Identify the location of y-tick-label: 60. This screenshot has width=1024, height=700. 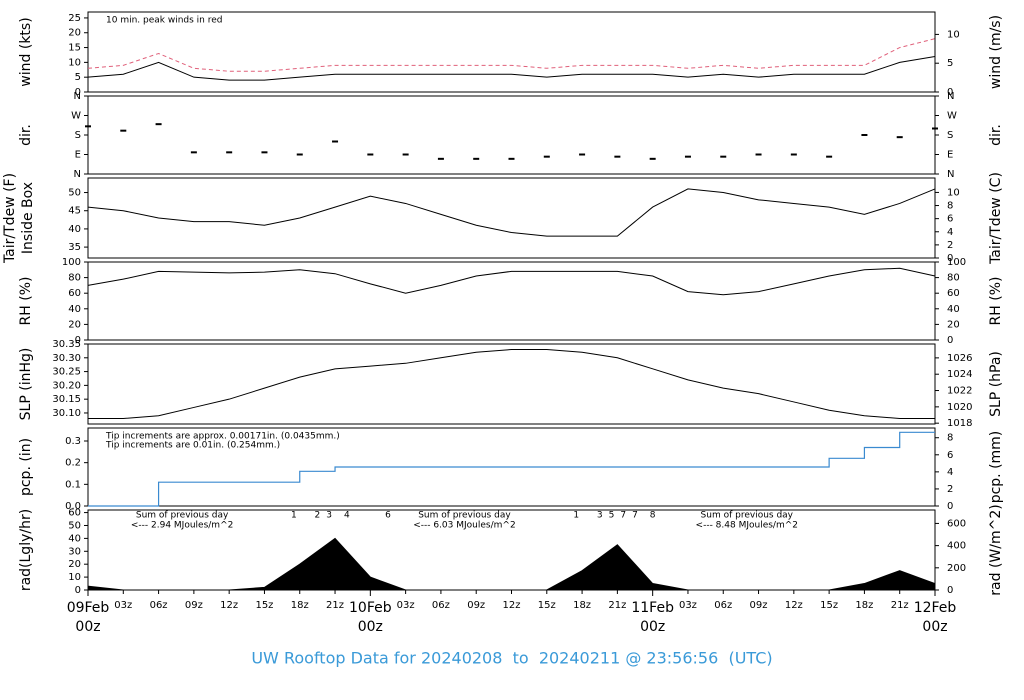
(74, 513).